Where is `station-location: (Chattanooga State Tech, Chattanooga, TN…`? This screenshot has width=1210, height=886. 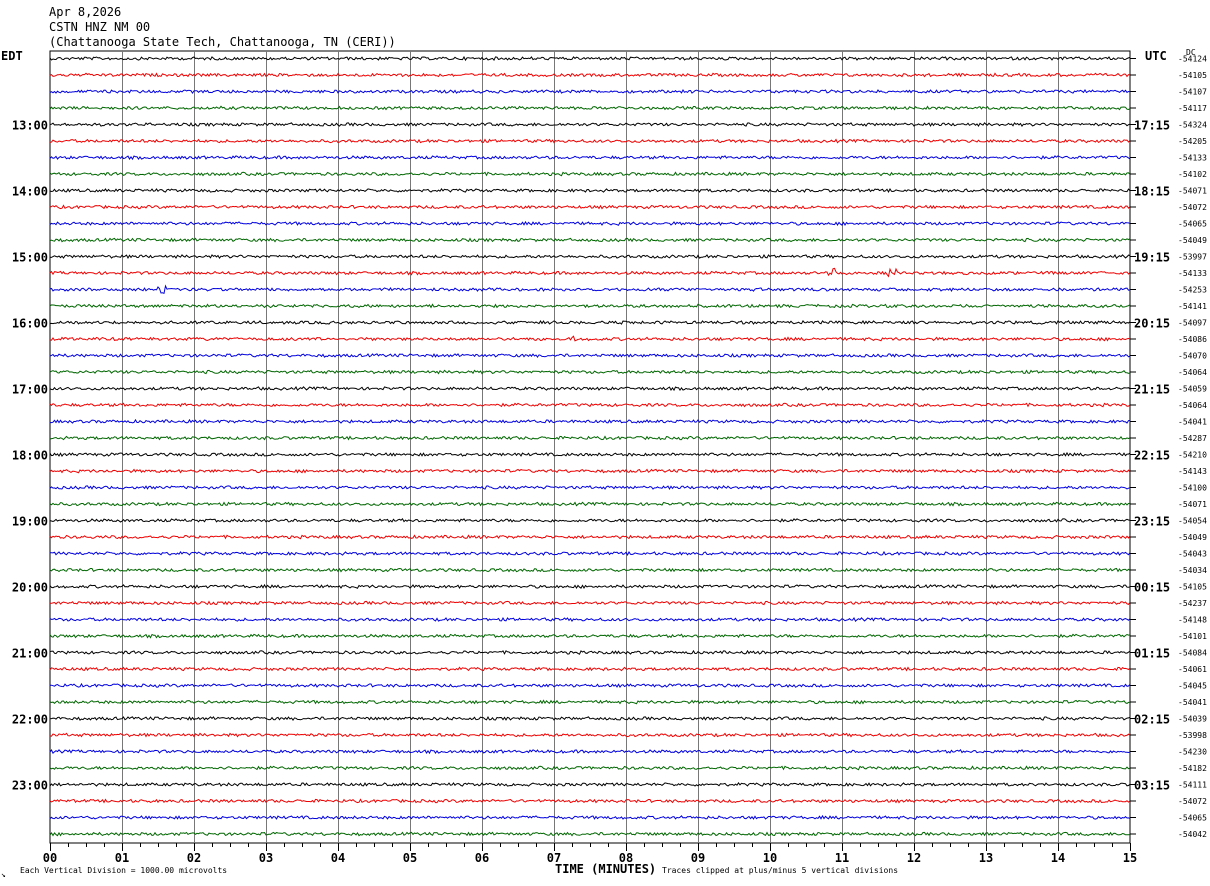 station-location: (Chattanooga State Tech, Chattanooga, TN… is located at coordinates (222, 42).